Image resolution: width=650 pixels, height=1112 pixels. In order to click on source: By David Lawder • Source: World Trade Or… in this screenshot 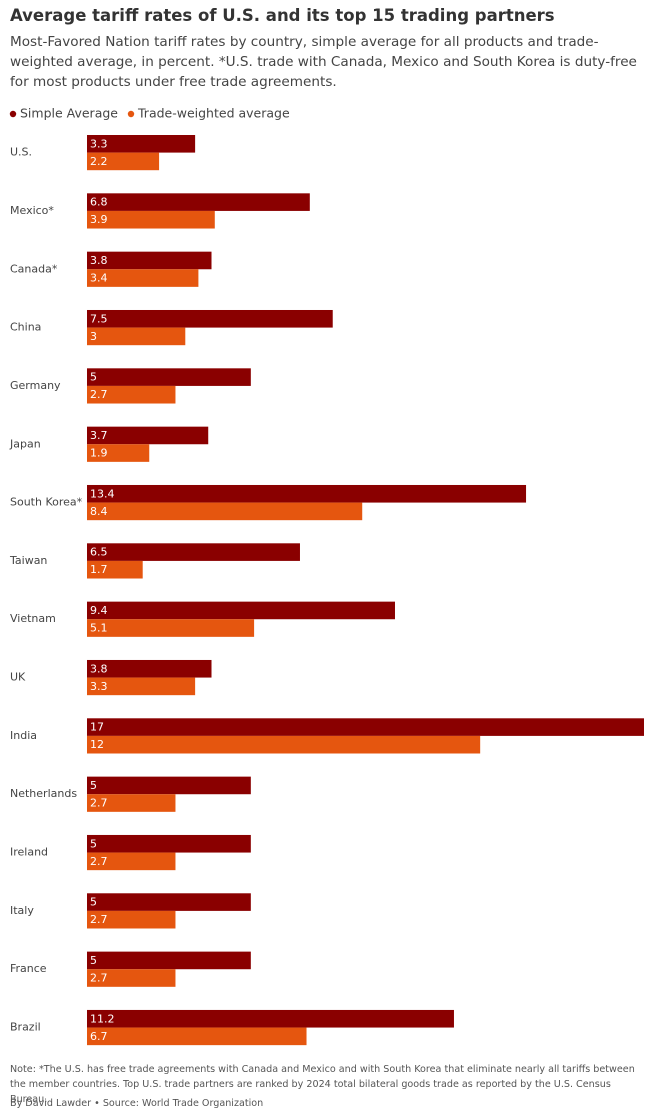, I will do `click(137, 1103)`.